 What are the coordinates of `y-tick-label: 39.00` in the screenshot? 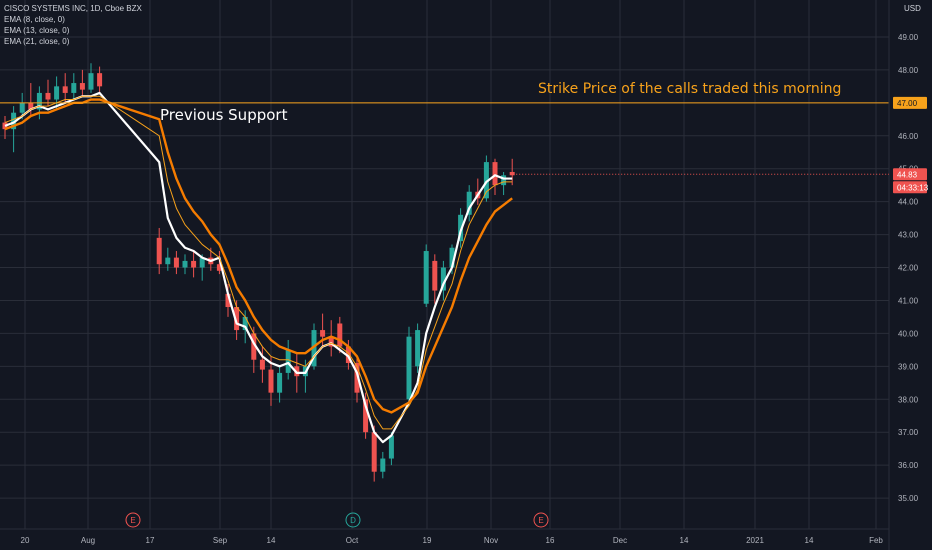 It's located at (908, 366).